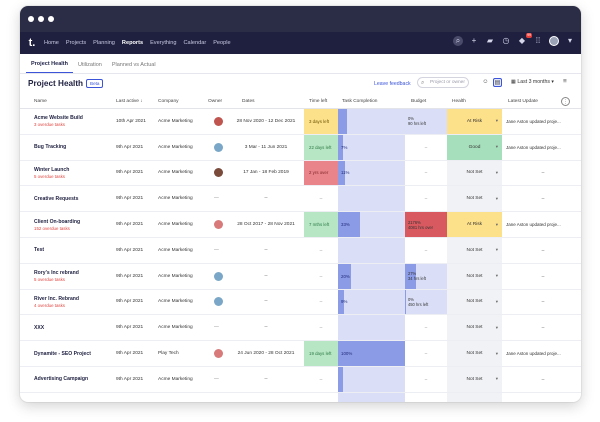 The width and height of the screenshot is (600, 422). Describe the element at coordinates (49, 176) in the screenshot. I see `overdue-tasks-label: 5 overdue tasks` at that location.